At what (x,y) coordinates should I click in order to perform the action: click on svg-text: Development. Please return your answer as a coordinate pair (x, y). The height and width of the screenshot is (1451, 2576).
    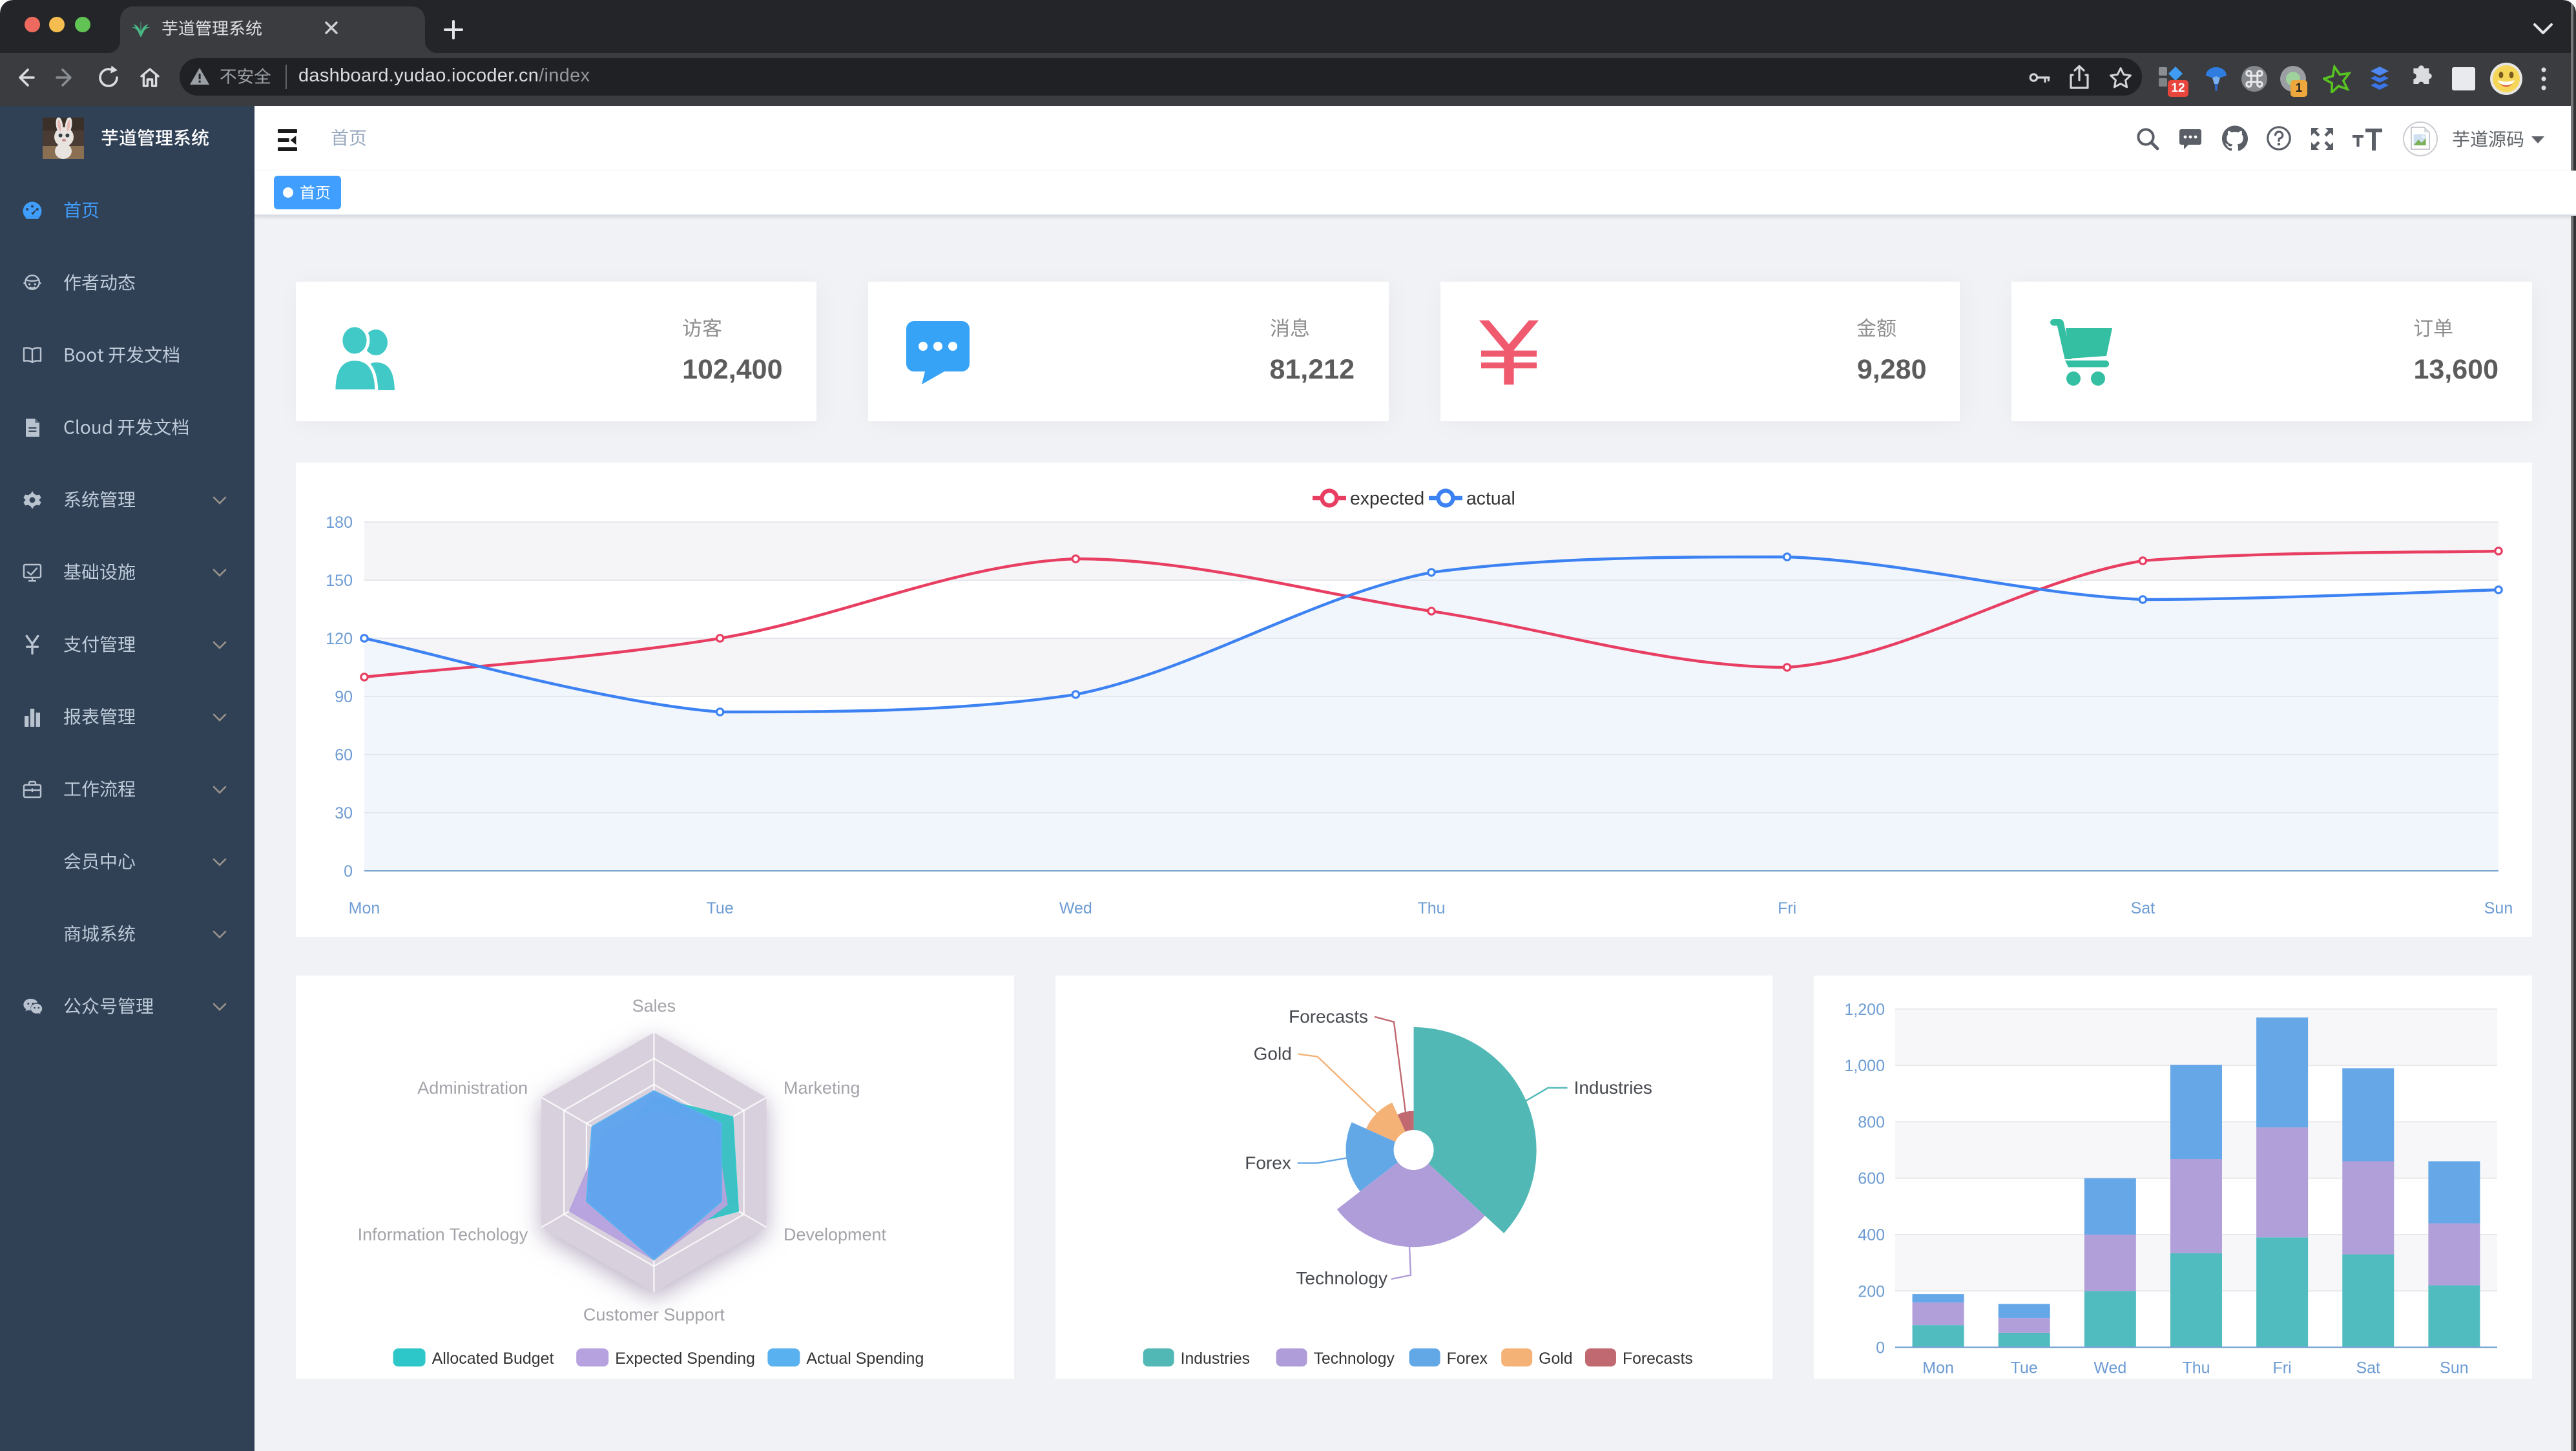
    Looking at the image, I should click on (835, 1234).